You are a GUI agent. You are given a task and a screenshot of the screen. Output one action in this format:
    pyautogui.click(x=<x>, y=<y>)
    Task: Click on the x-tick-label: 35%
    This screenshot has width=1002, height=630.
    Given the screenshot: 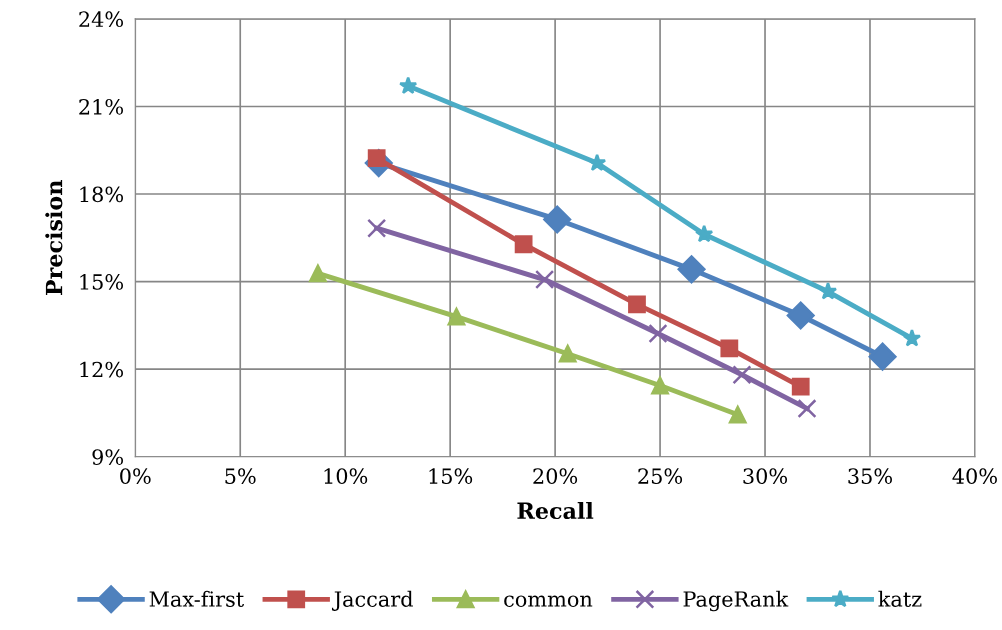 What is the action you would take?
    pyautogui.click(x=870, y=476)
    